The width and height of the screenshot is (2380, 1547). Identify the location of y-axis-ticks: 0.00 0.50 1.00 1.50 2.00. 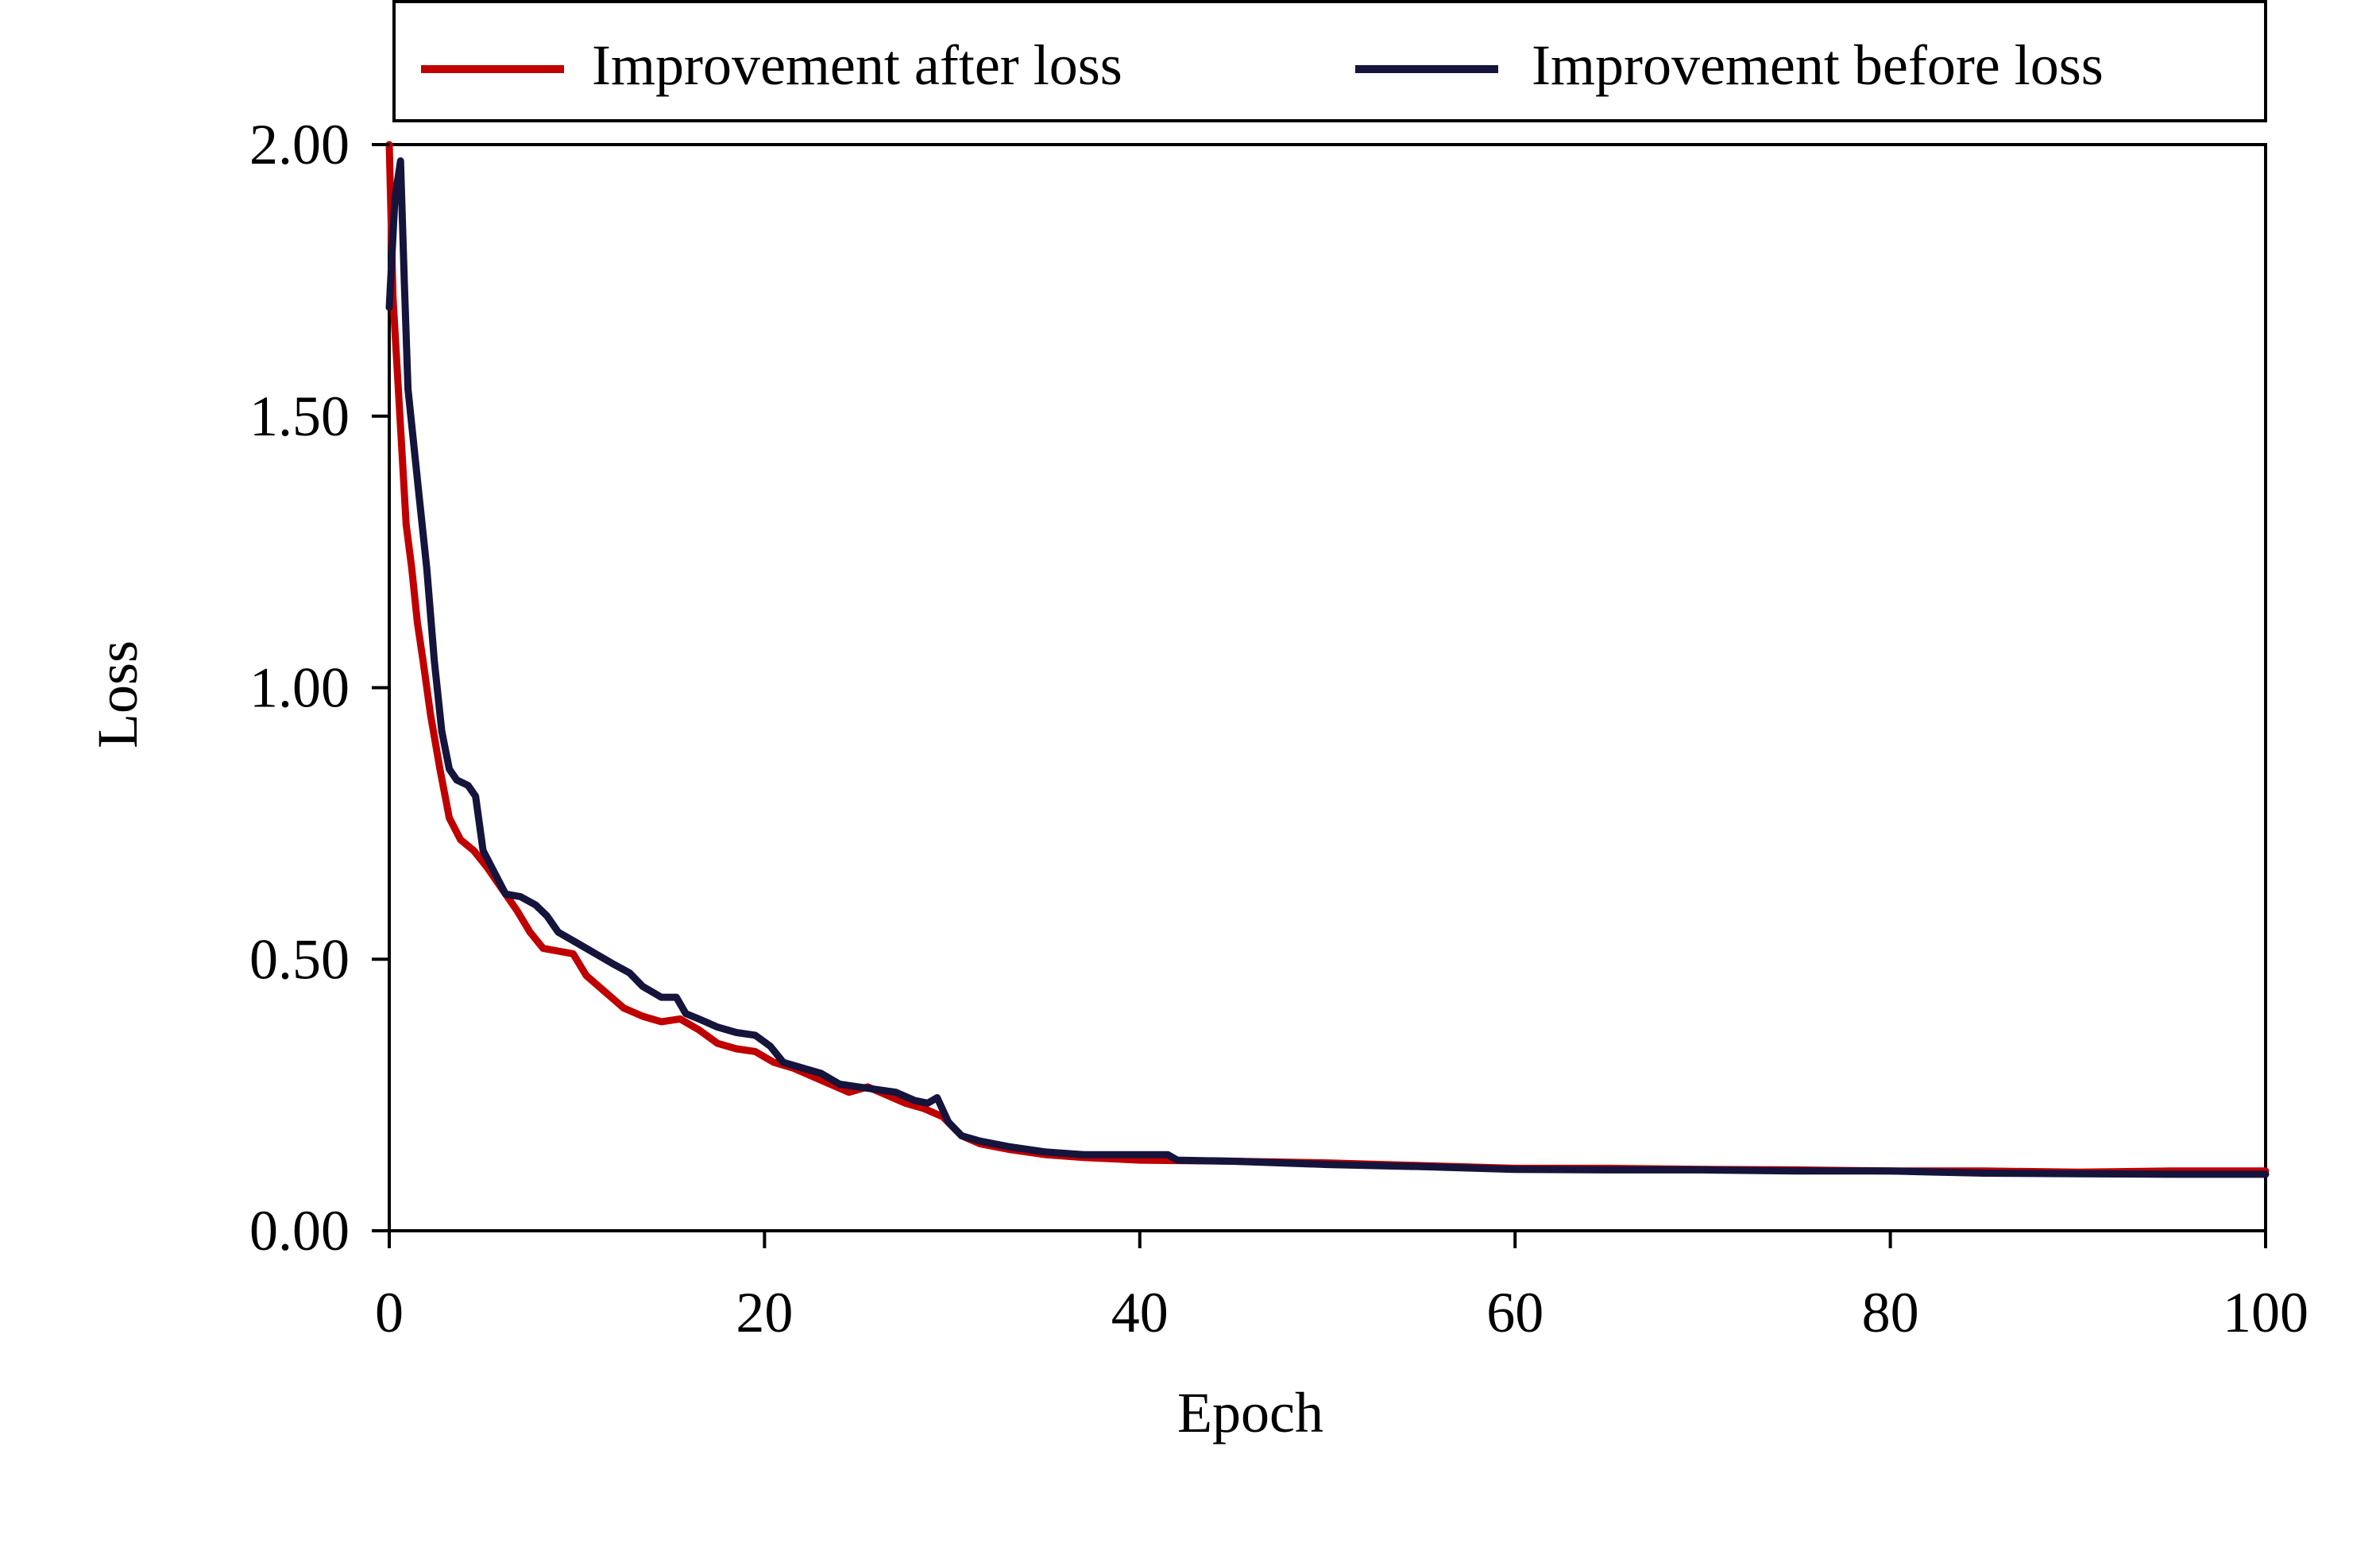
(319, 688).